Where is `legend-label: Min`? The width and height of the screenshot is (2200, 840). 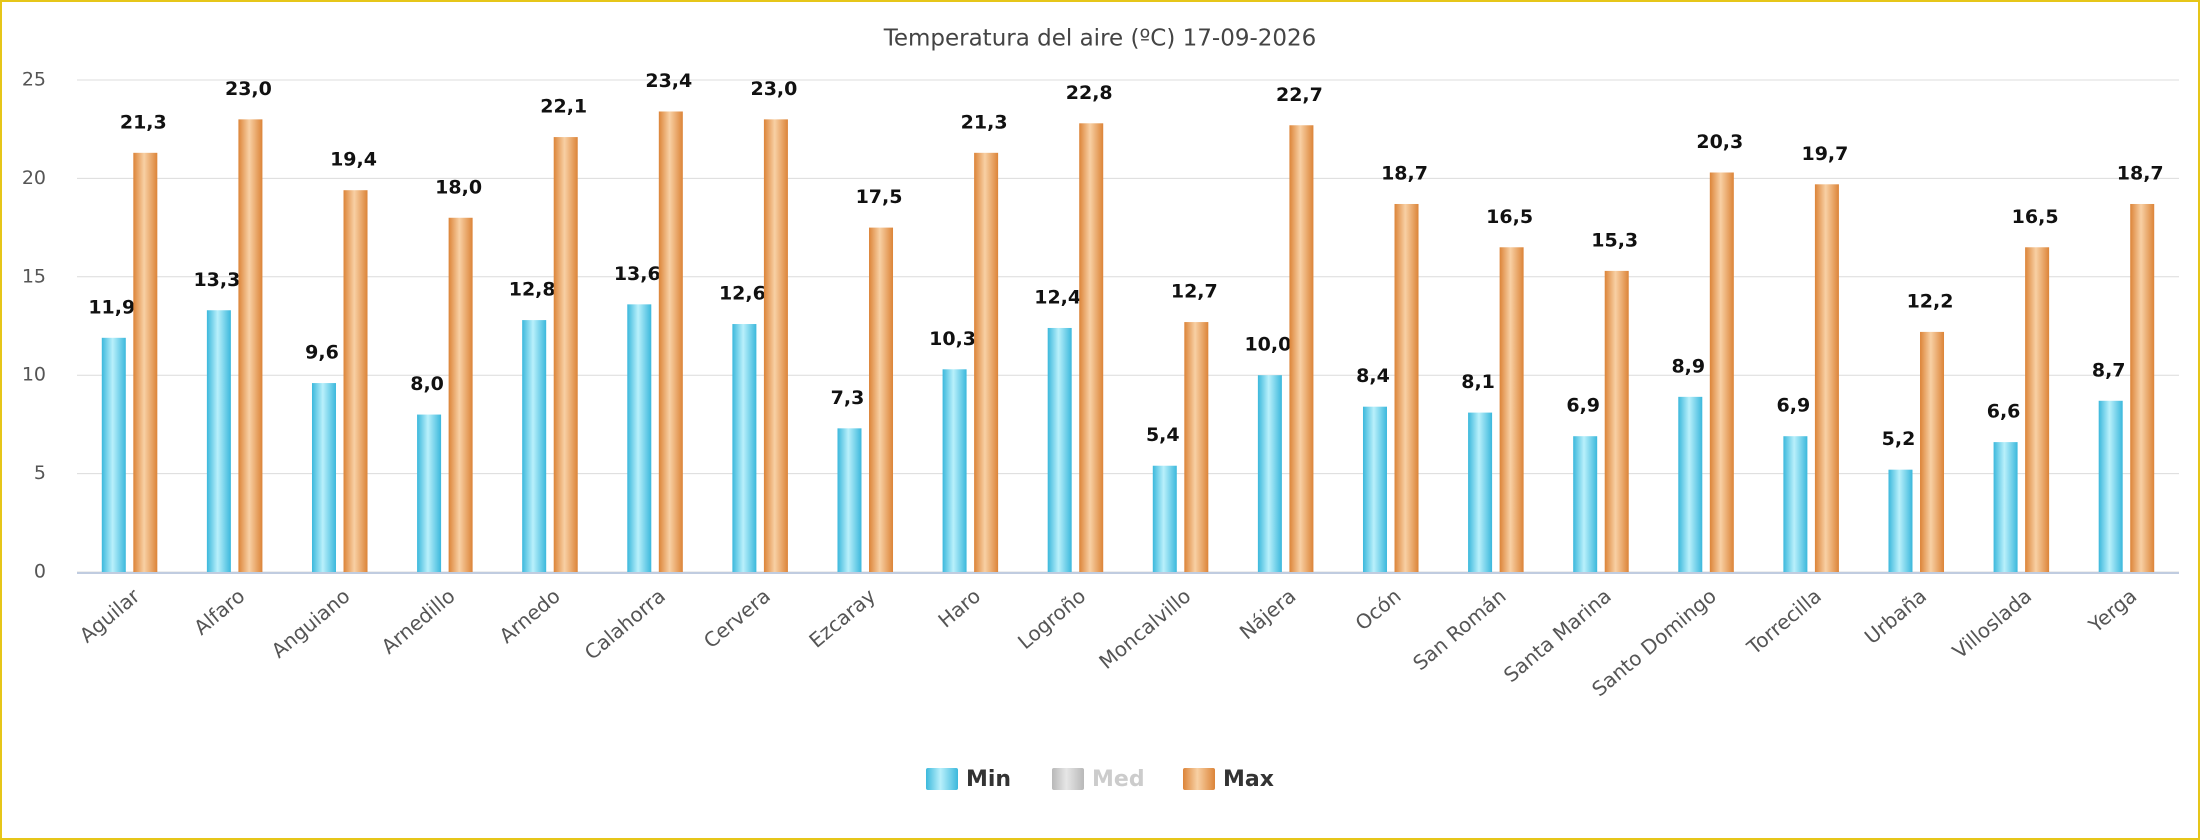 legend-label: Min is located at coordinates (988, 779).